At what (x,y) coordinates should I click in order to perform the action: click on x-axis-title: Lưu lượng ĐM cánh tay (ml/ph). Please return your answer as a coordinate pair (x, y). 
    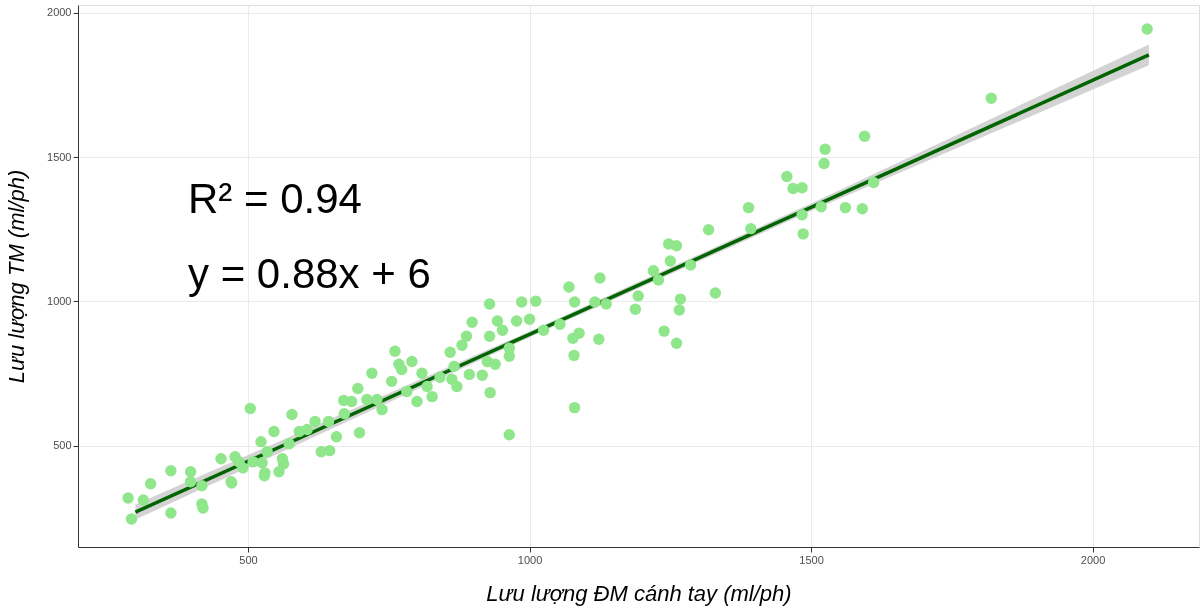
    Looking at the image, I should click on (639, 593).